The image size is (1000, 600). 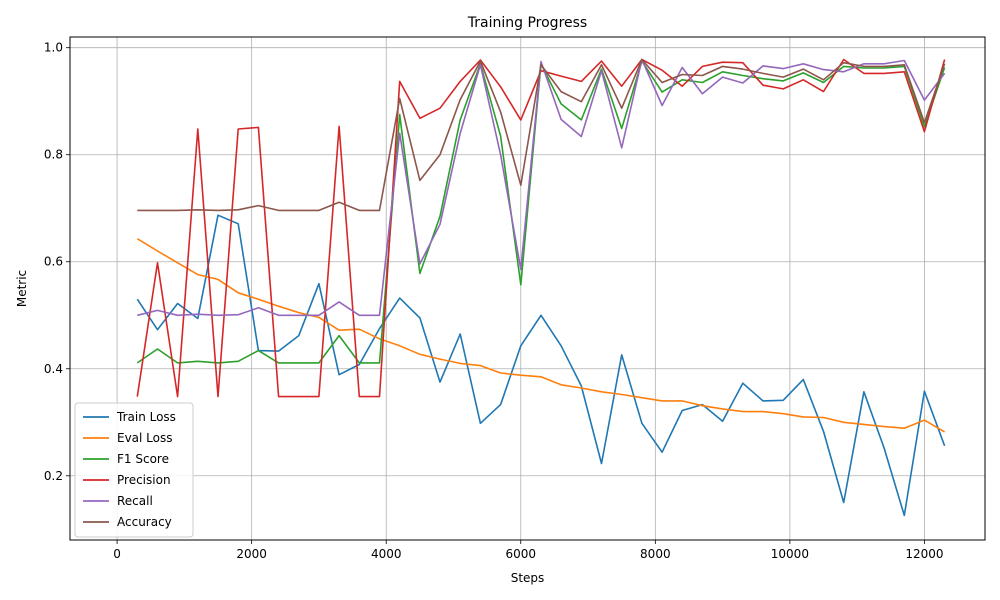 I want to click on x-tick-label: 12000, so click(x=924, y=554).